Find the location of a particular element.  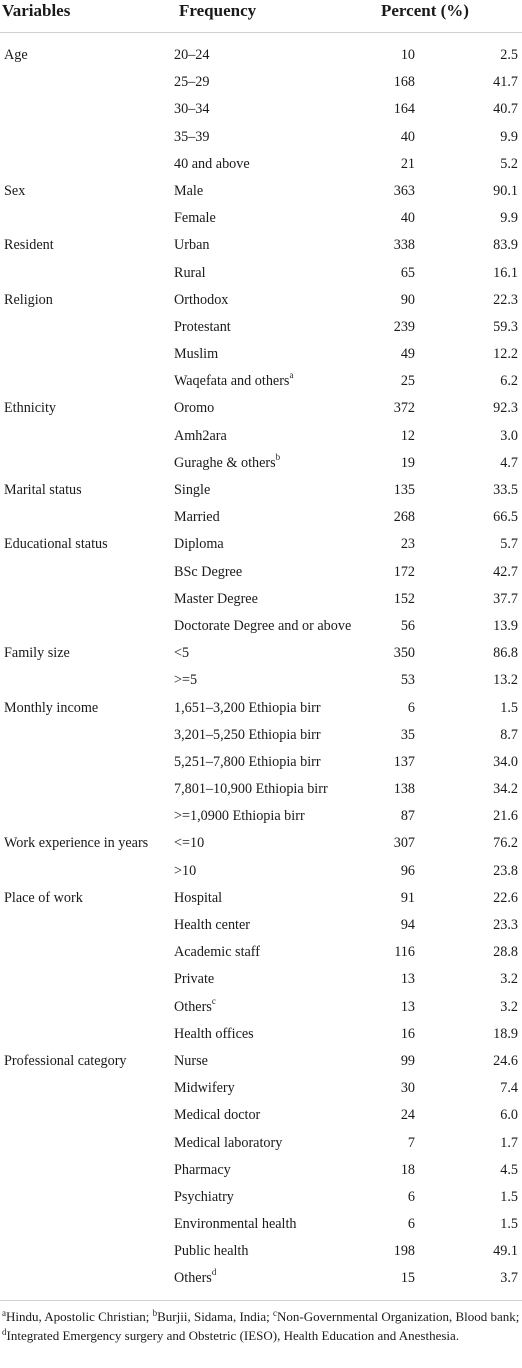

frequency-cell: 16 is located at coordinates (407, 1033).